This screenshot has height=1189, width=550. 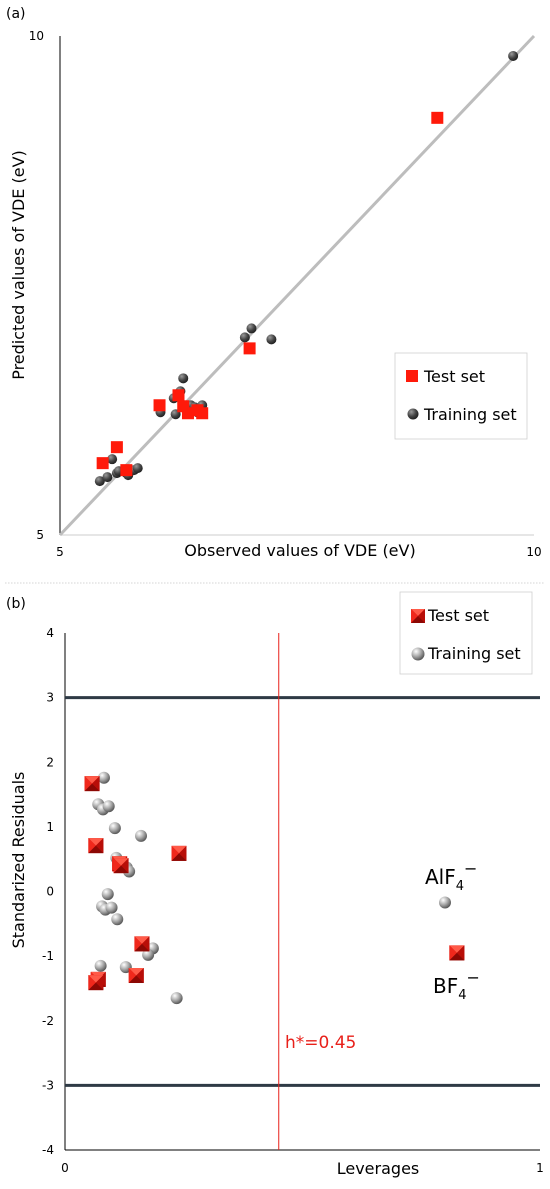 What do you see at coordinates (48, 1085) in the screenshot?
I see `panel-b-y-tick-label: -3` at bounding box center [48, 1085].